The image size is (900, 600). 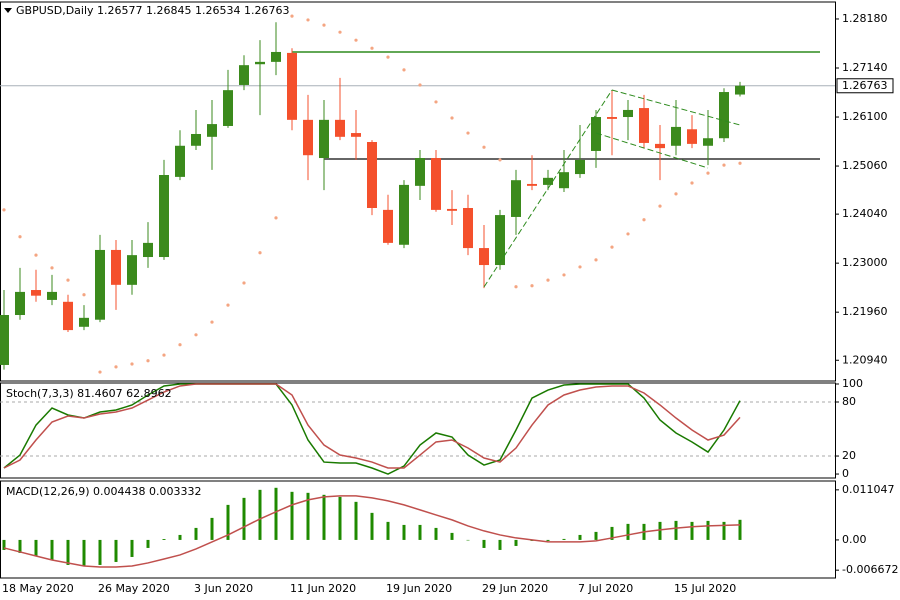 What do you see at coordinates (865, 165) in the screenshot?
I see `y-tick-label: 1.25060` at bounding box center [865, 165].